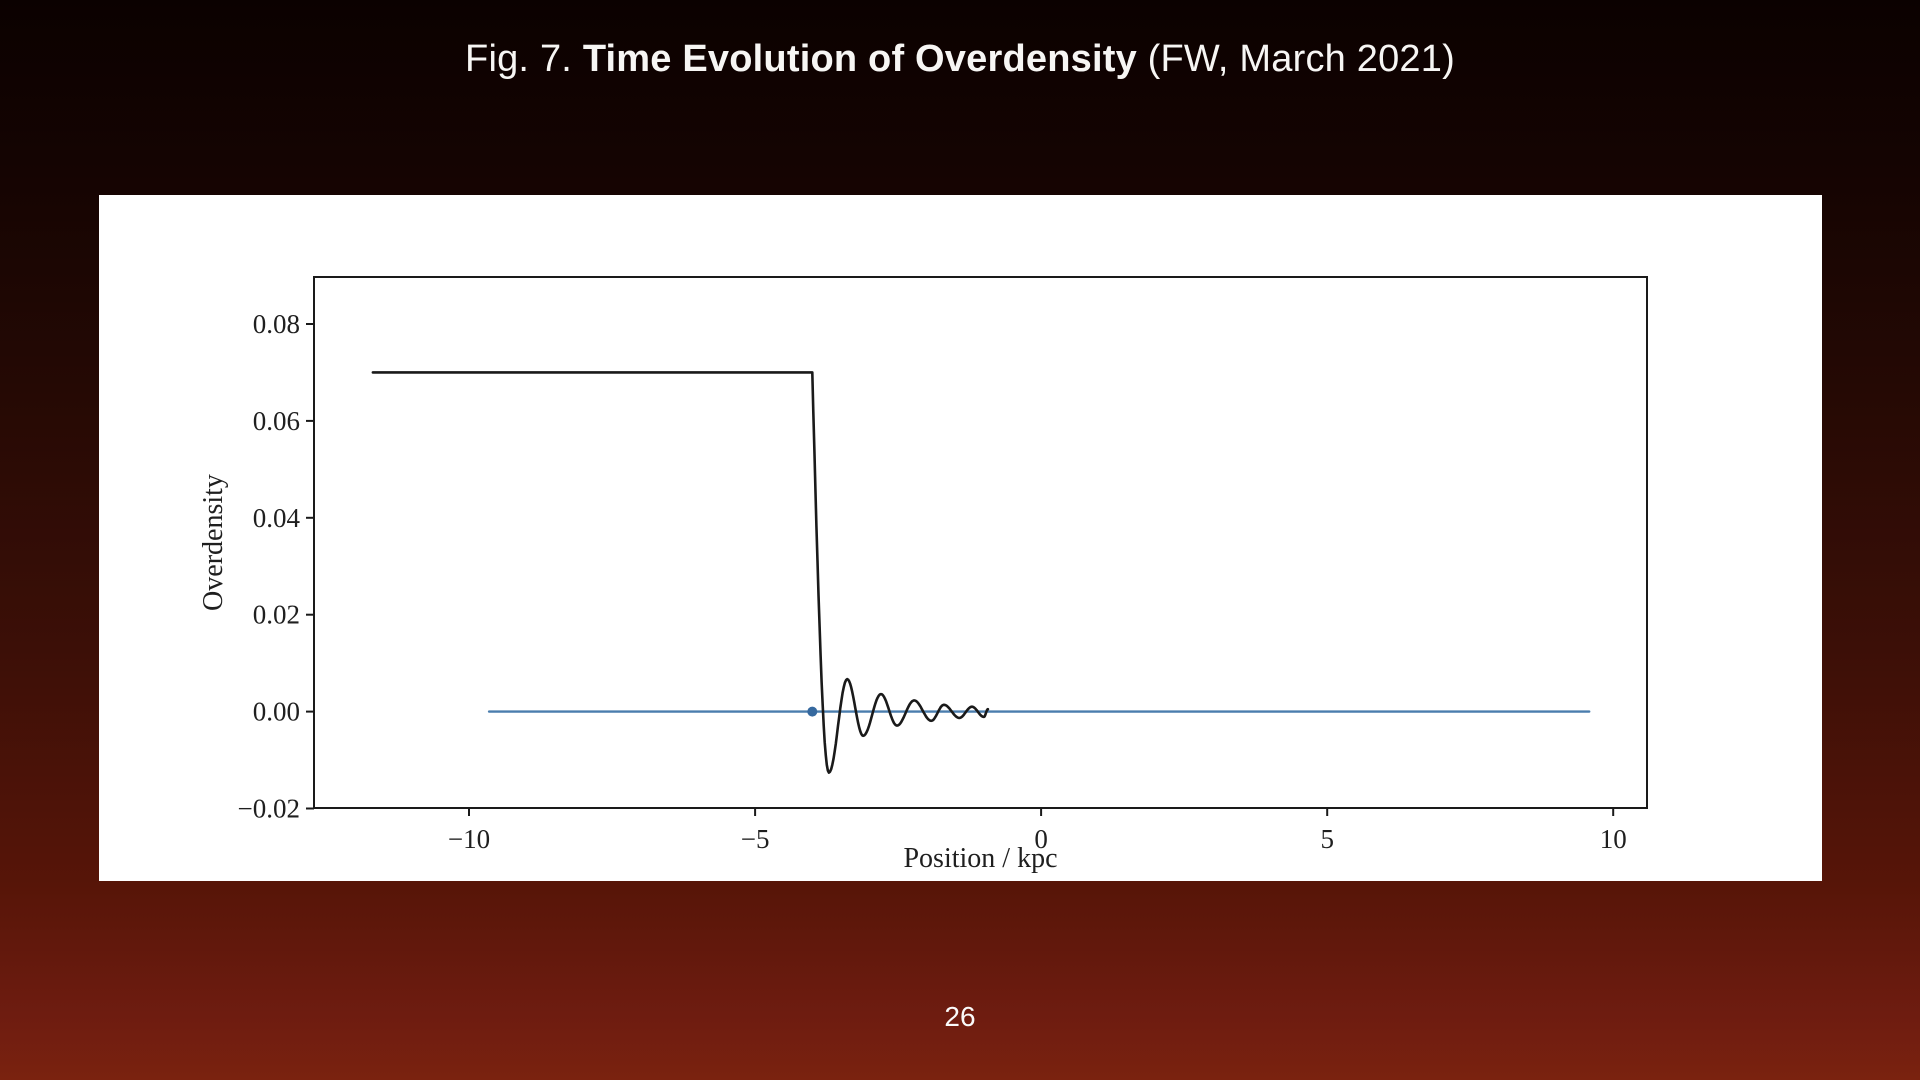 Image resolution: width=1920 pixels, height=1080 pixels. I want to click on x-tick-label: 5, so click(1327, 839).